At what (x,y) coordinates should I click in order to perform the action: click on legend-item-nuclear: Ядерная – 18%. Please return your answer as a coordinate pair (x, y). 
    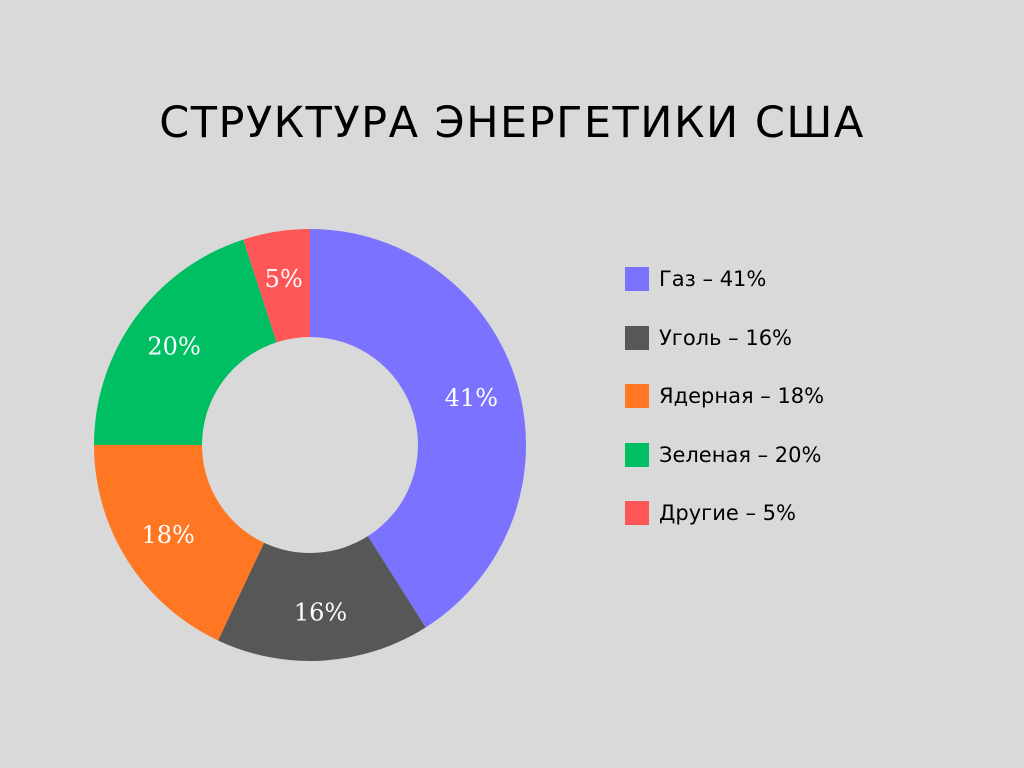
    Looking at the image, I should click on (724, 396).